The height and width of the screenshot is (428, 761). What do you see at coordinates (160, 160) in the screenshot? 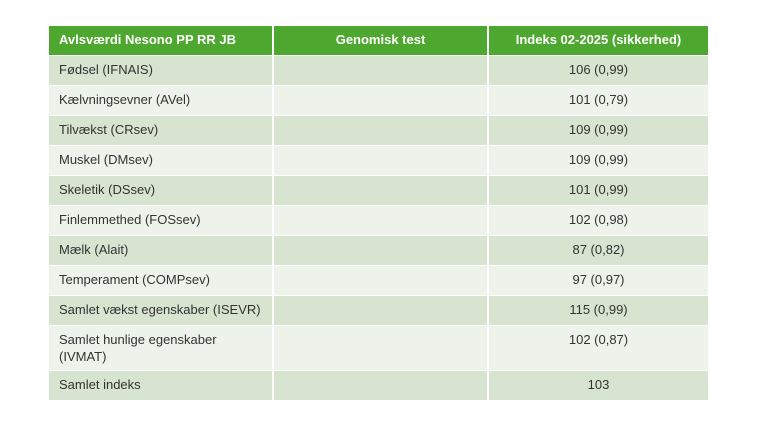
I see `row-label-cell: Muskel (DMsev)` at bounding box center [160, 160].